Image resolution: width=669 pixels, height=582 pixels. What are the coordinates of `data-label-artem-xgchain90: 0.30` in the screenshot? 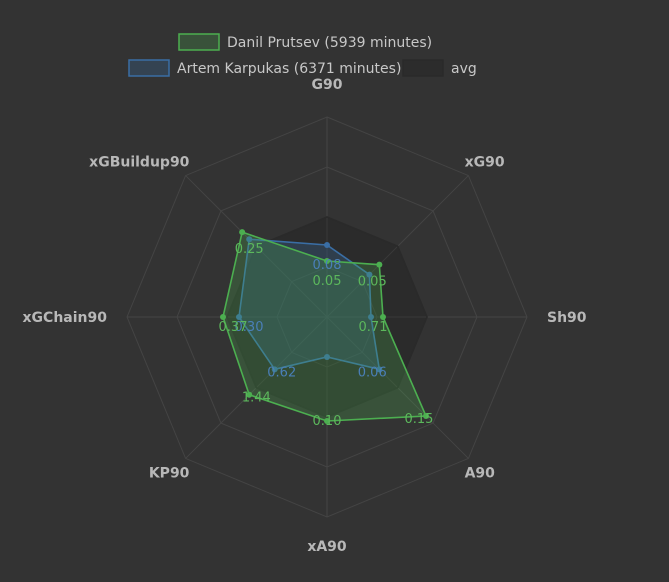 It's located at (249, 327).